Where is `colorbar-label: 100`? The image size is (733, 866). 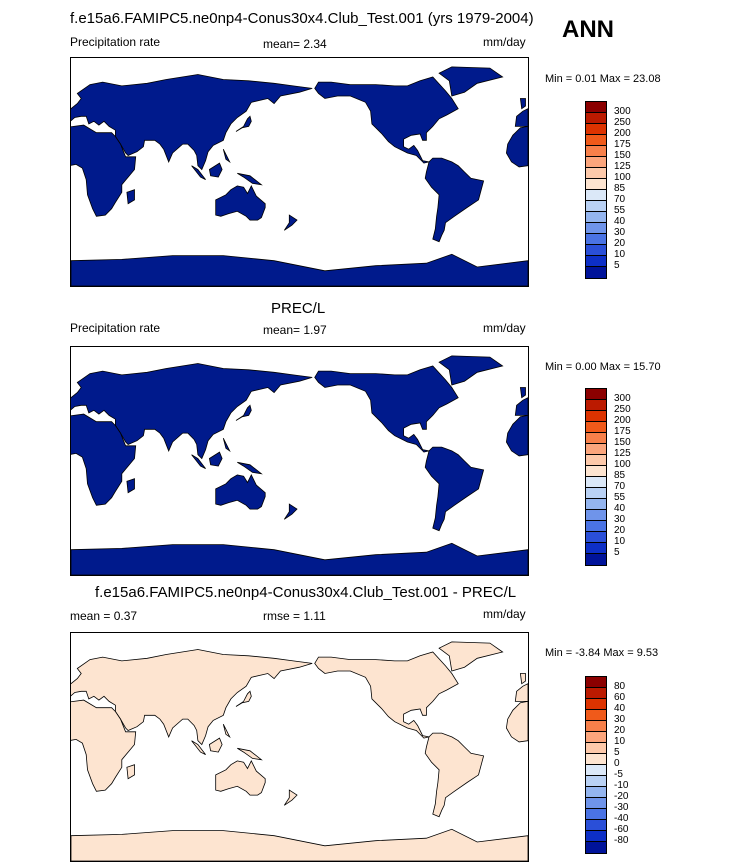
colorbar-label: 100 is located at coordinates (622, 464).